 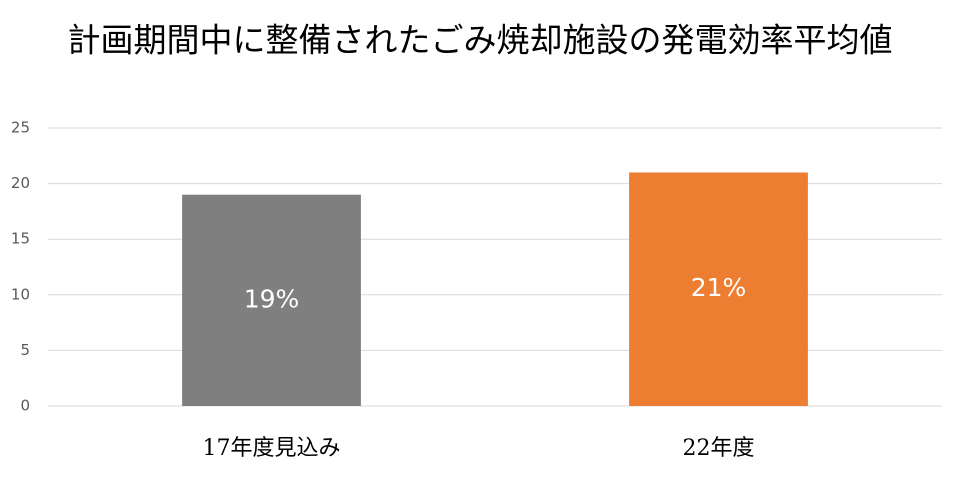 I want to click on x-tick-label: 22年度, so click(x=719, y=448).